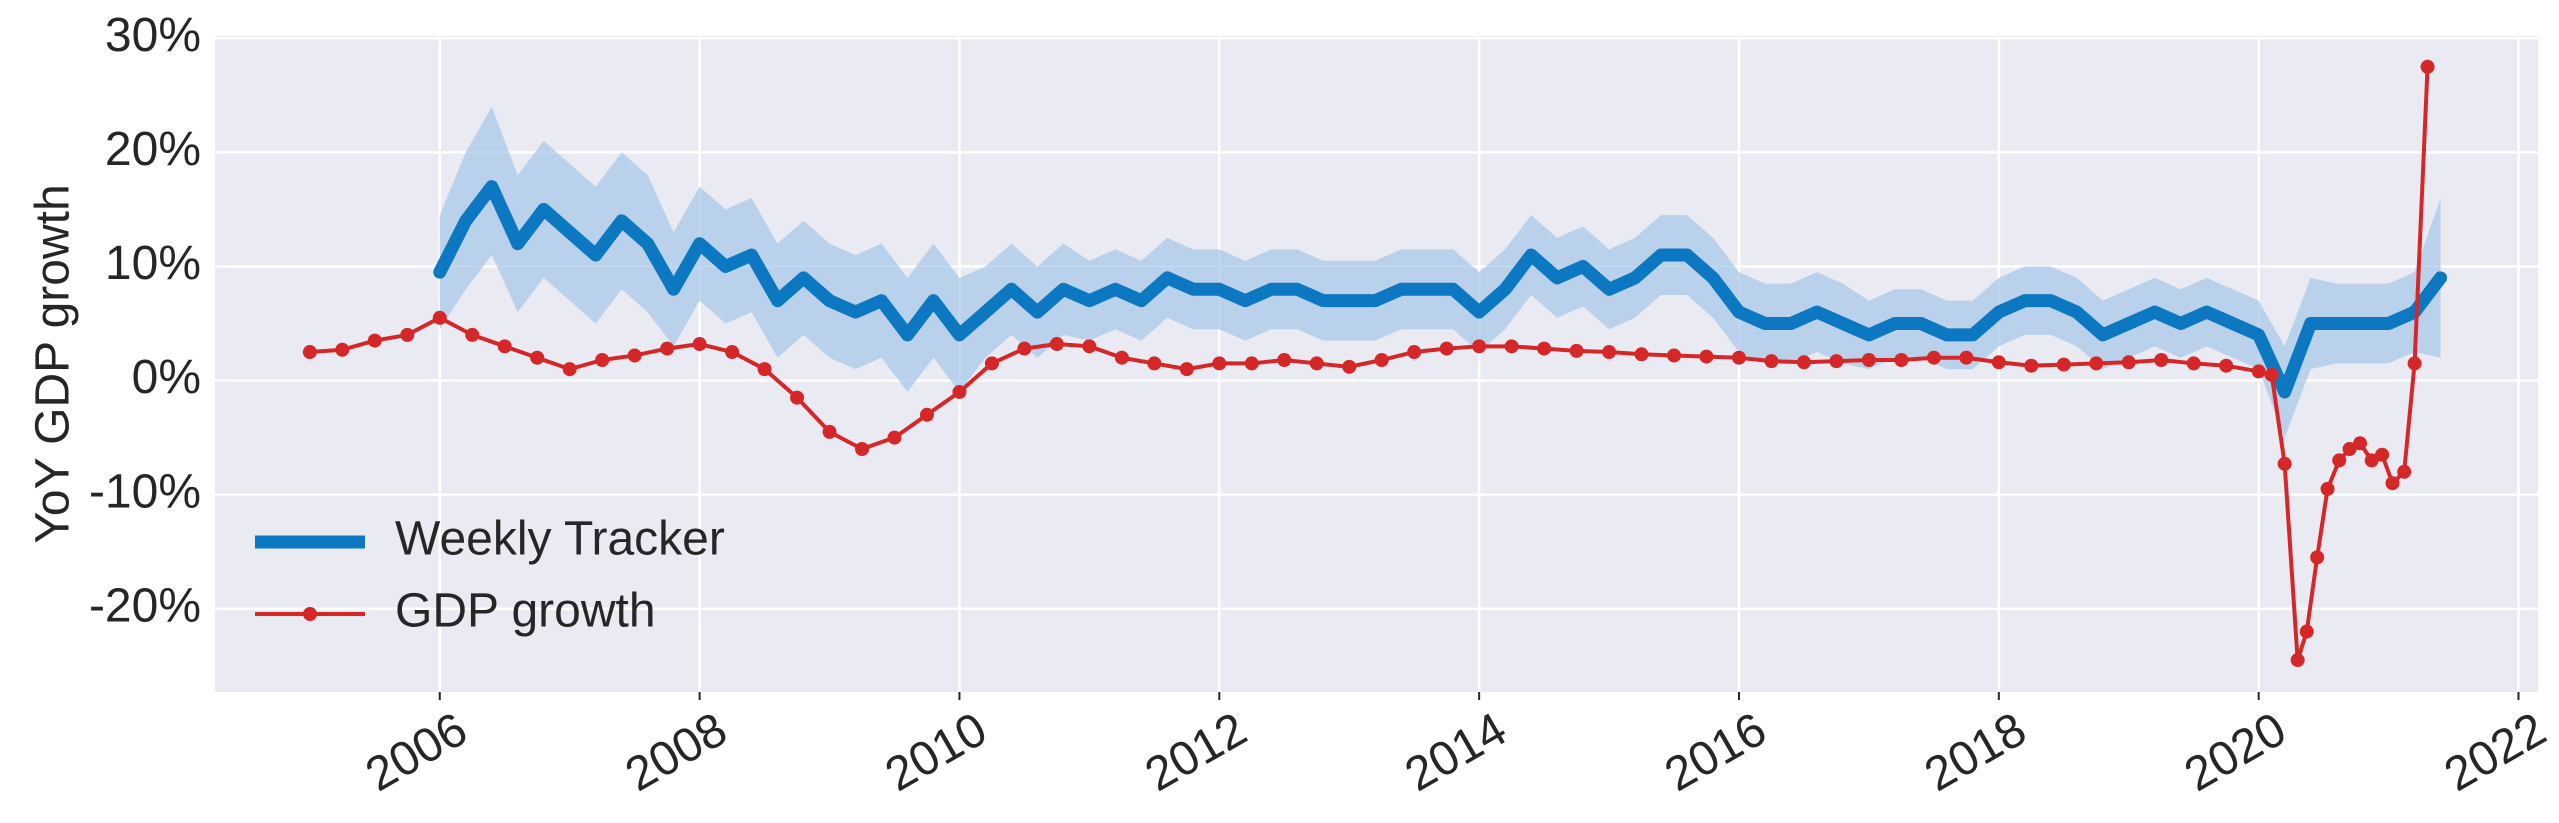 The height and width of the screenshot is (823, 2559). I want to click on y-tick-label: -20%, so click(145, 605).